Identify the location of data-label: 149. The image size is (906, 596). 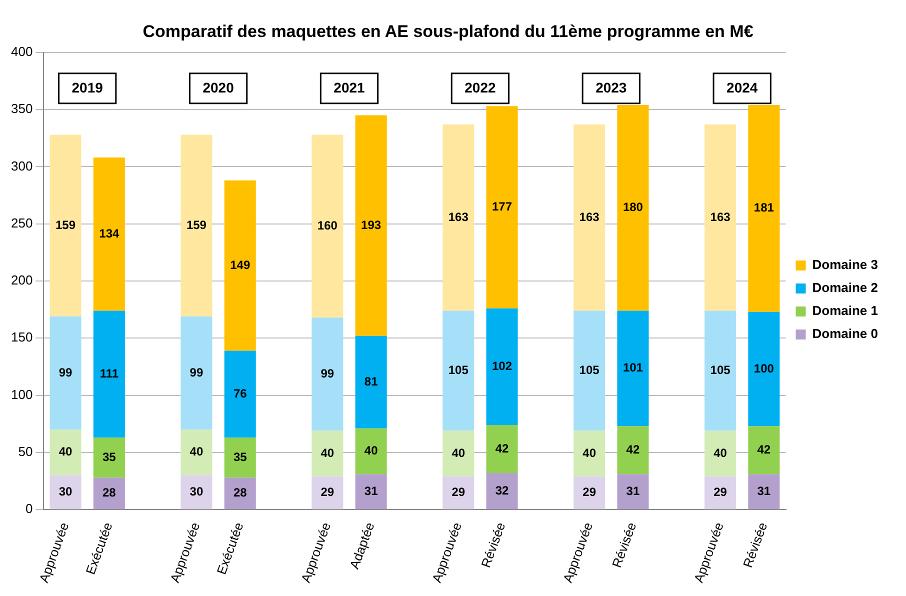
(240, 265).